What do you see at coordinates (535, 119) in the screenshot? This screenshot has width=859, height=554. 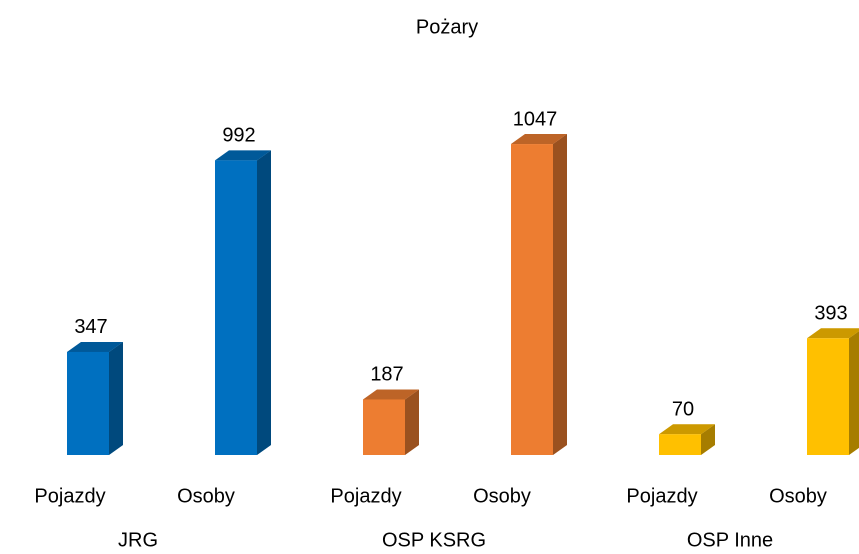 I see `value-label: 1047` at bounding box center [535, 119].